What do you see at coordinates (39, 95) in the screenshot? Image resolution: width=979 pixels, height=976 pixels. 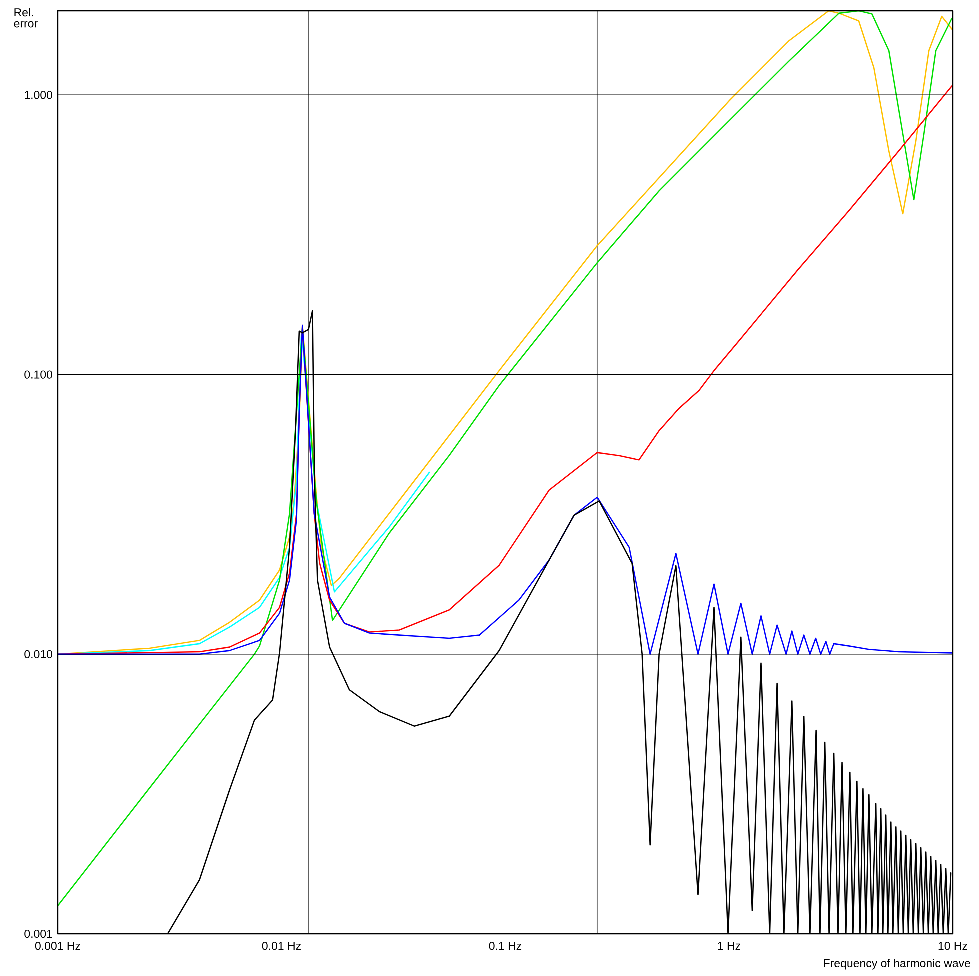 I see `y-tick-label: 1.000` at bounding box center [39, 95].